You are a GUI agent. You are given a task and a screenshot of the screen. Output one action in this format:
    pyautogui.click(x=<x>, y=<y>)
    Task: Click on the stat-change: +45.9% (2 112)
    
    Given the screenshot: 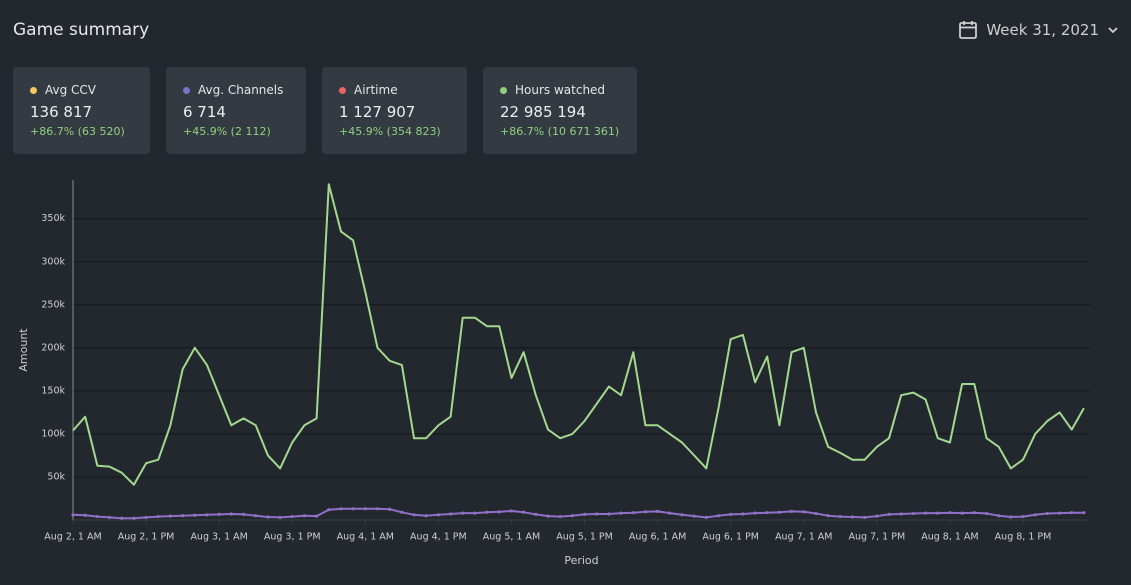 What is the action you would take?
    pyautogui.click(x=227, y=131)
    